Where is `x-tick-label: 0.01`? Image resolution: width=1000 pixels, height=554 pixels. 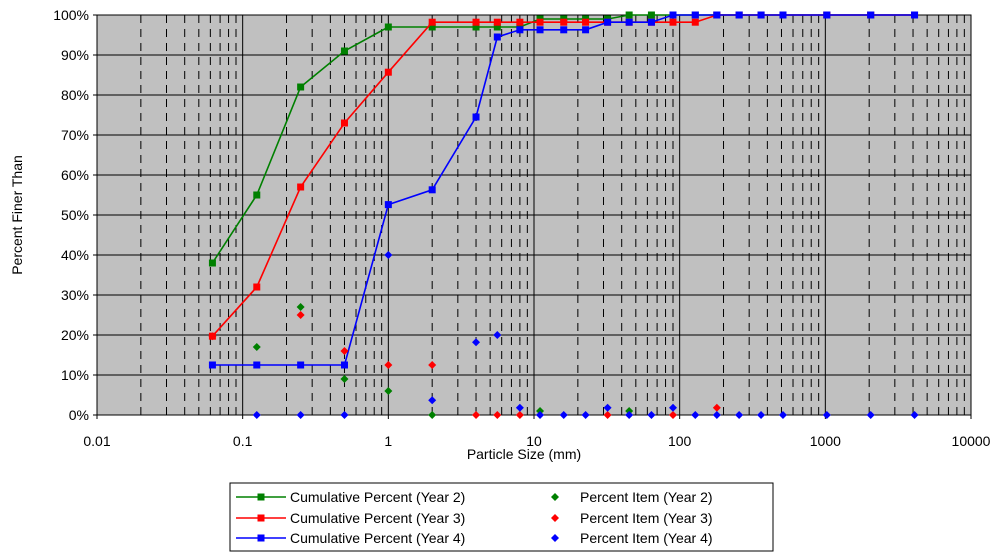
x-tick-label: 0.01 is located at coordinates (96, 441).